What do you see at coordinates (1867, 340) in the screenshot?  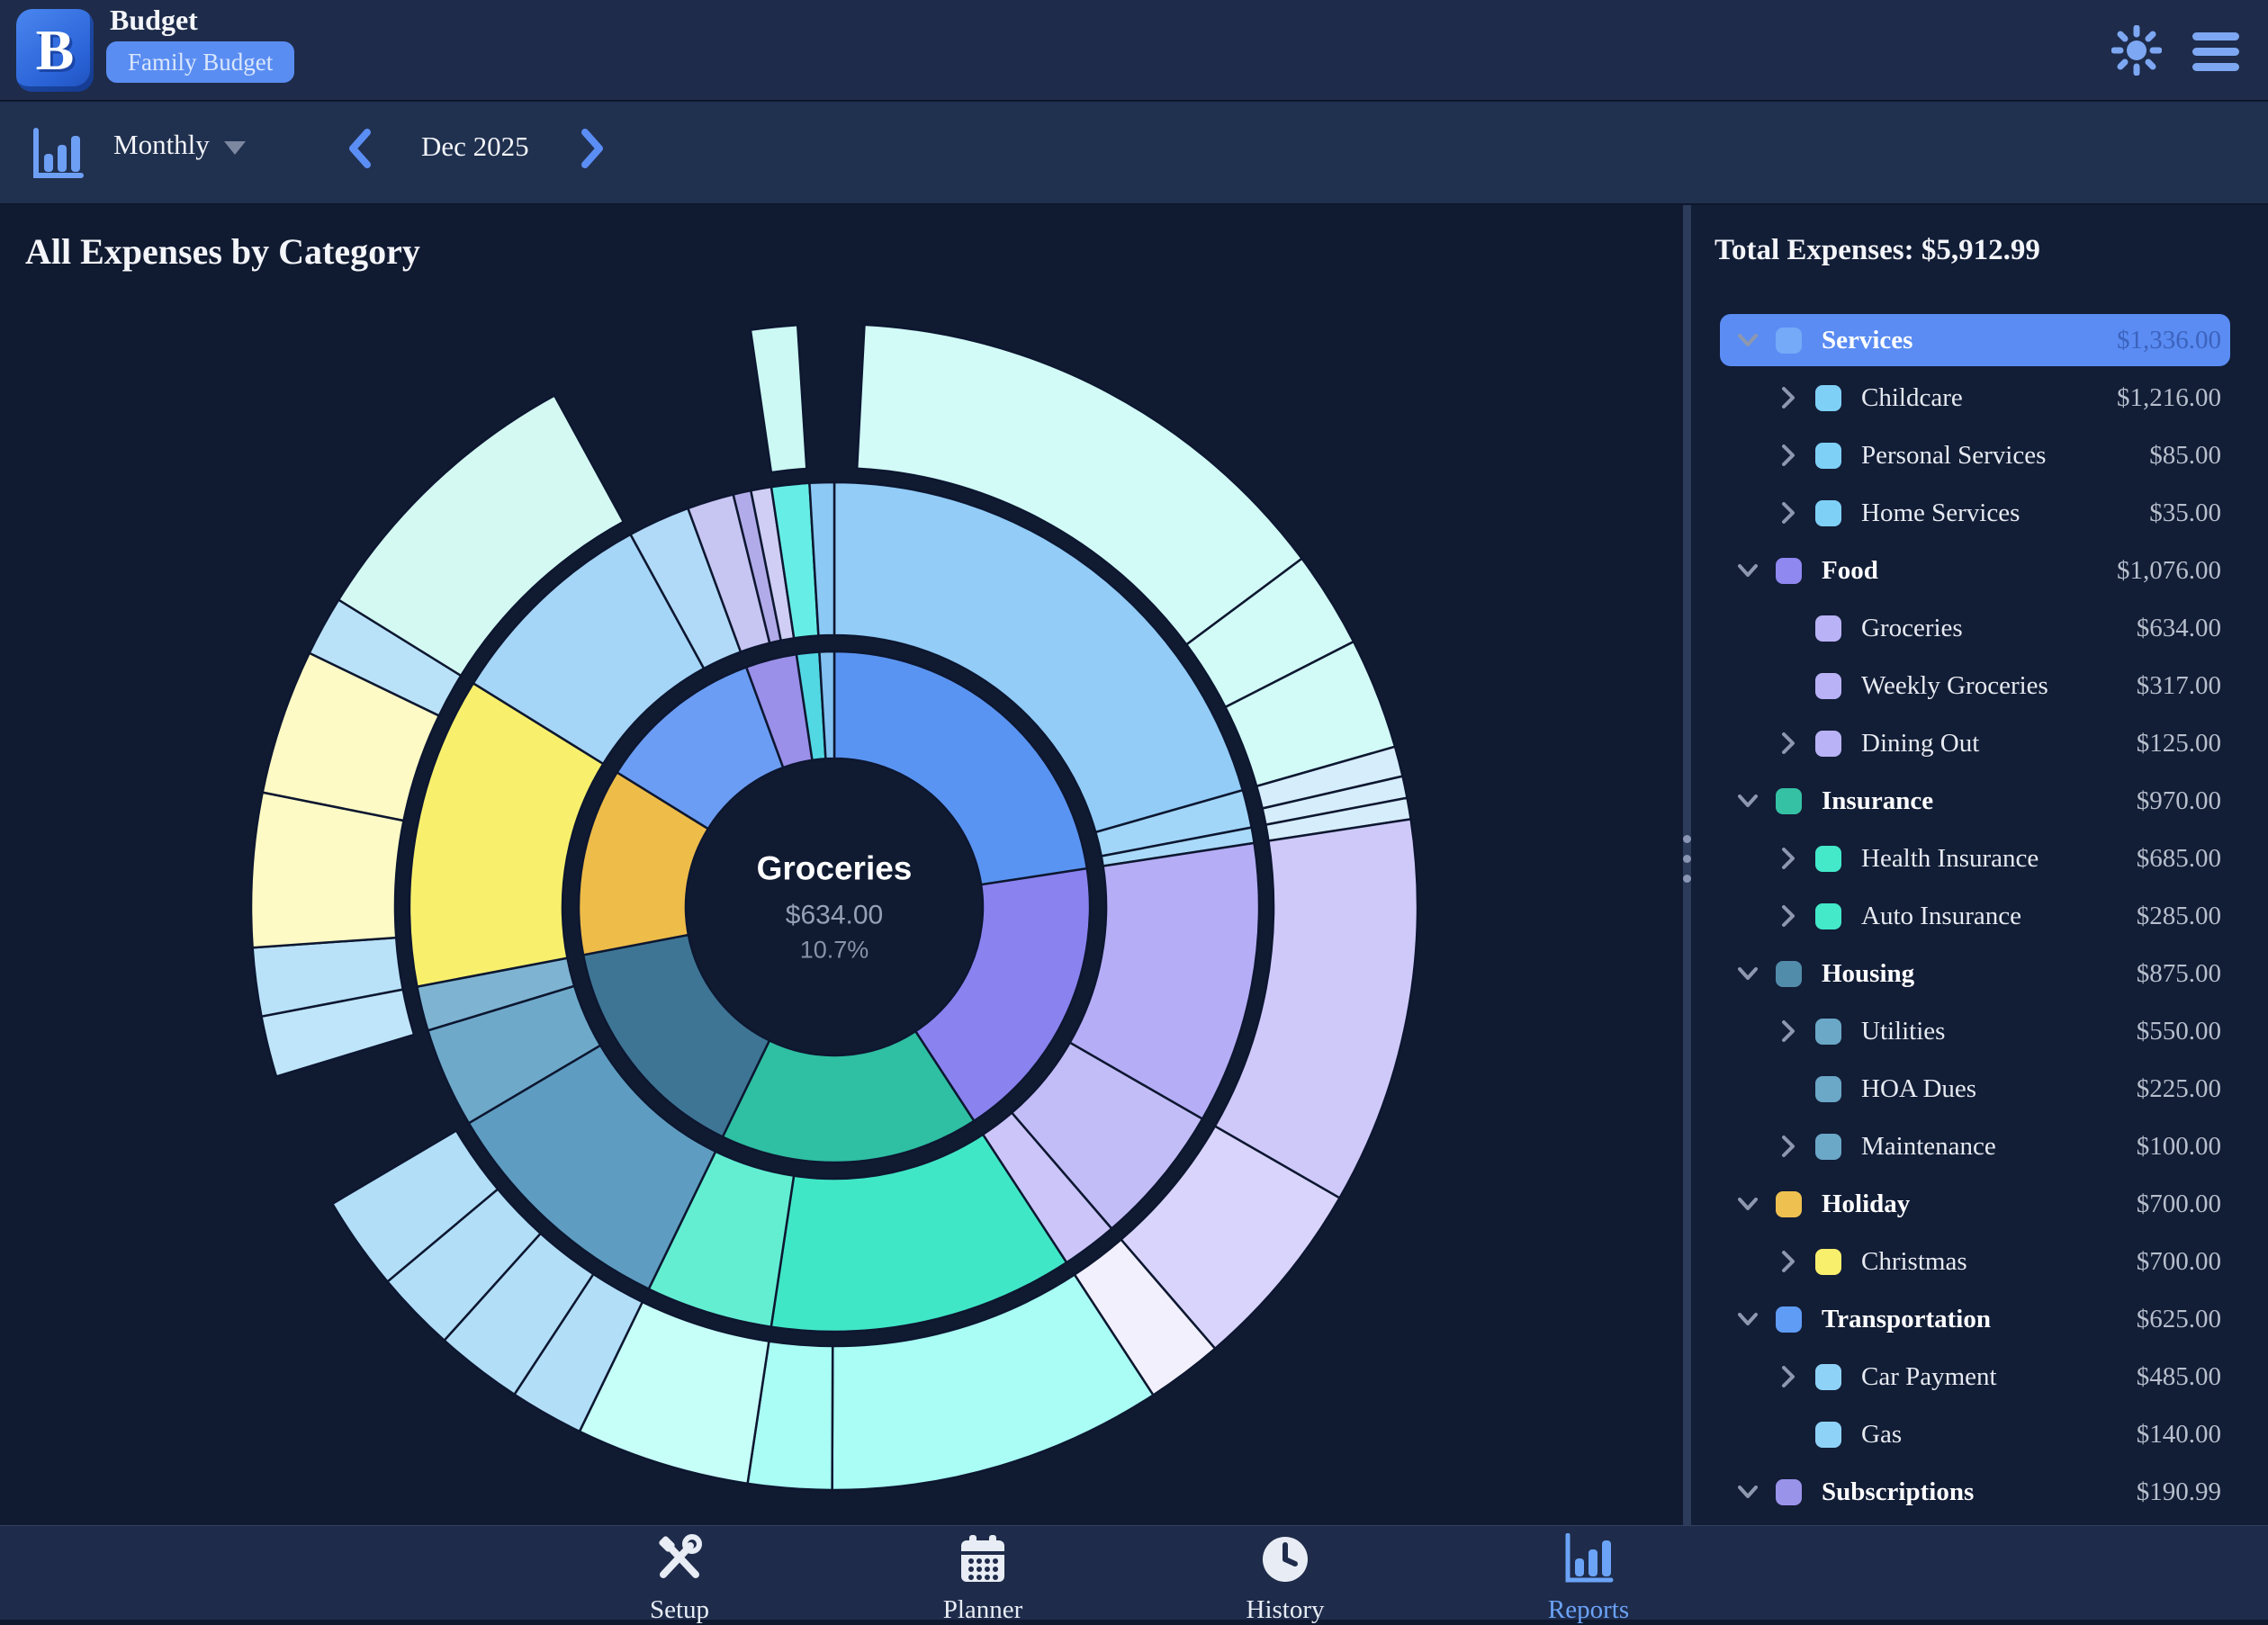 I see `category-label: Services` at bounding box center [1867, 340].